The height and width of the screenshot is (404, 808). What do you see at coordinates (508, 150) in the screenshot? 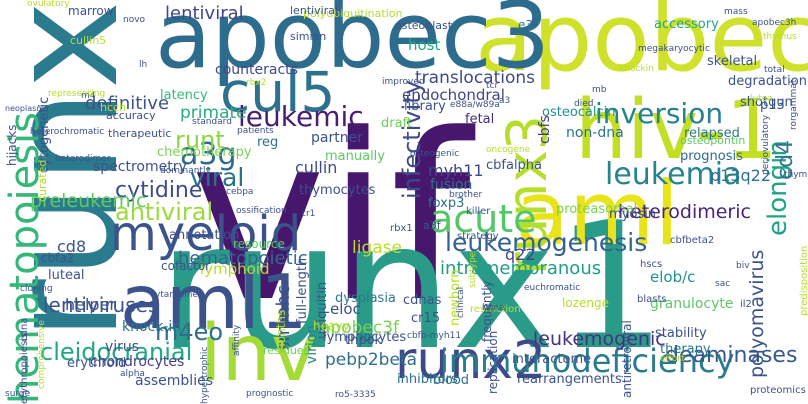
I see `word-oncogene: oncogene` at bounding box center [508, 150].